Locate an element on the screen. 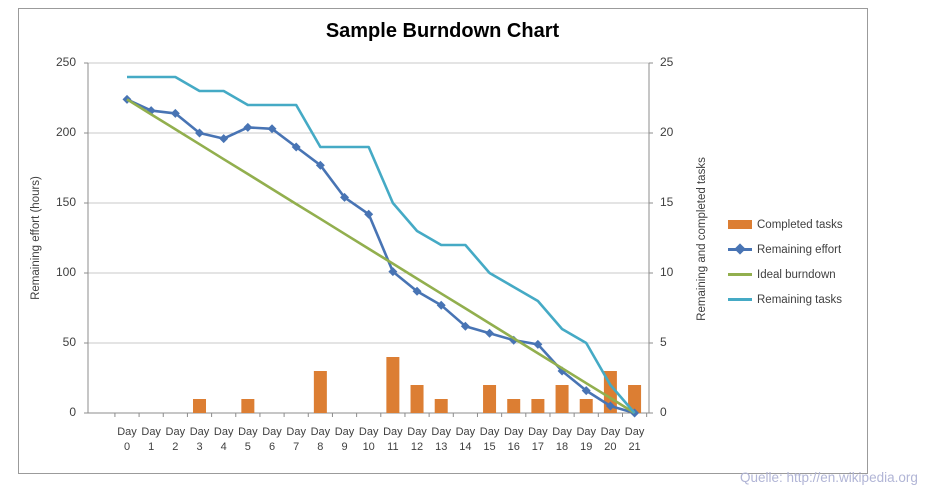 The height and width of the screenshot is (492, 926). y-left-tick-label: 0 is located at coordinates (72, 412).